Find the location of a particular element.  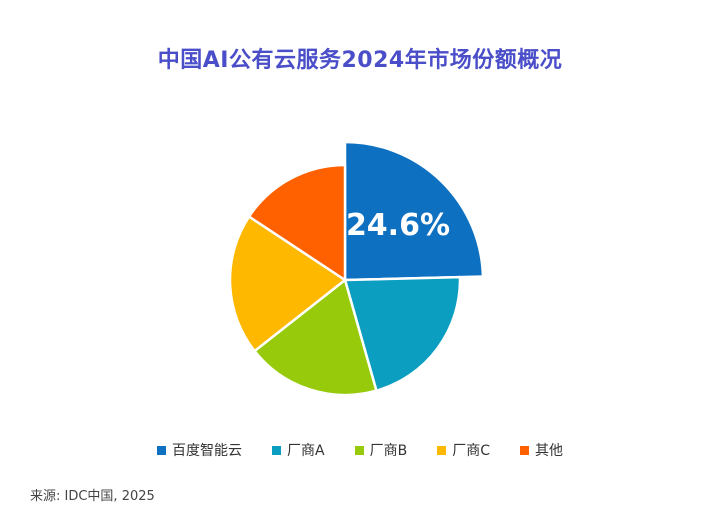

legend-item-vendor-c: 厂商C is located at coordinates (463, 450).